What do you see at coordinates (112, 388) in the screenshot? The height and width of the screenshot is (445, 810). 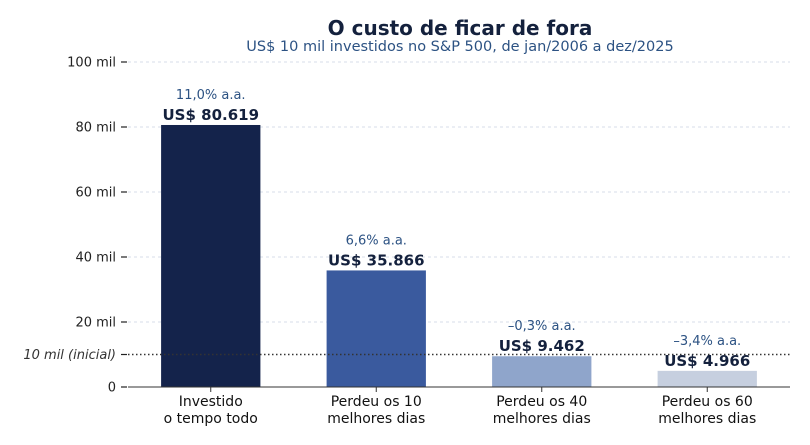 I see `y-tick-label: 0` at bounding box center [112, 388].